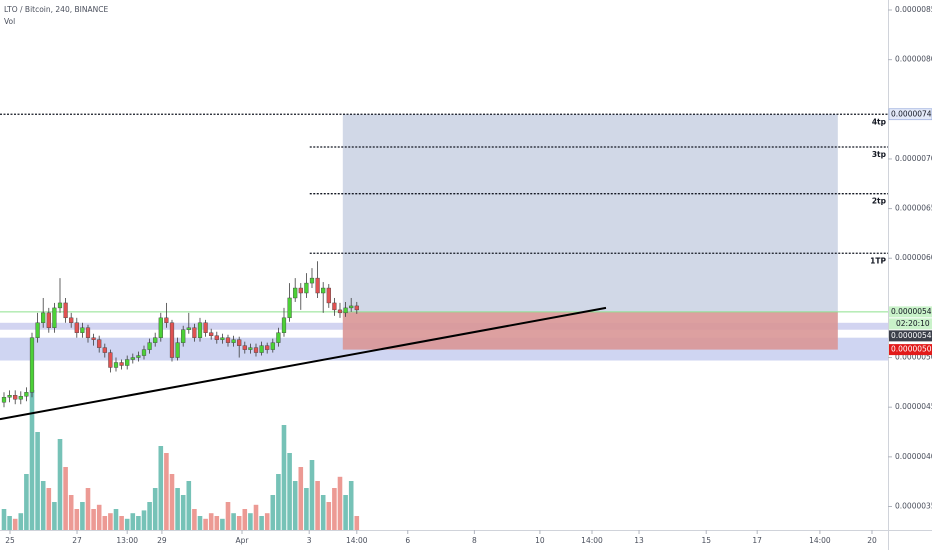 The height and width of the screenshot is (550, 932). What do you see at coordinates (878, 260) in the screenshot?
I see `level-label: 1TP` at bounding box center [878, 260].